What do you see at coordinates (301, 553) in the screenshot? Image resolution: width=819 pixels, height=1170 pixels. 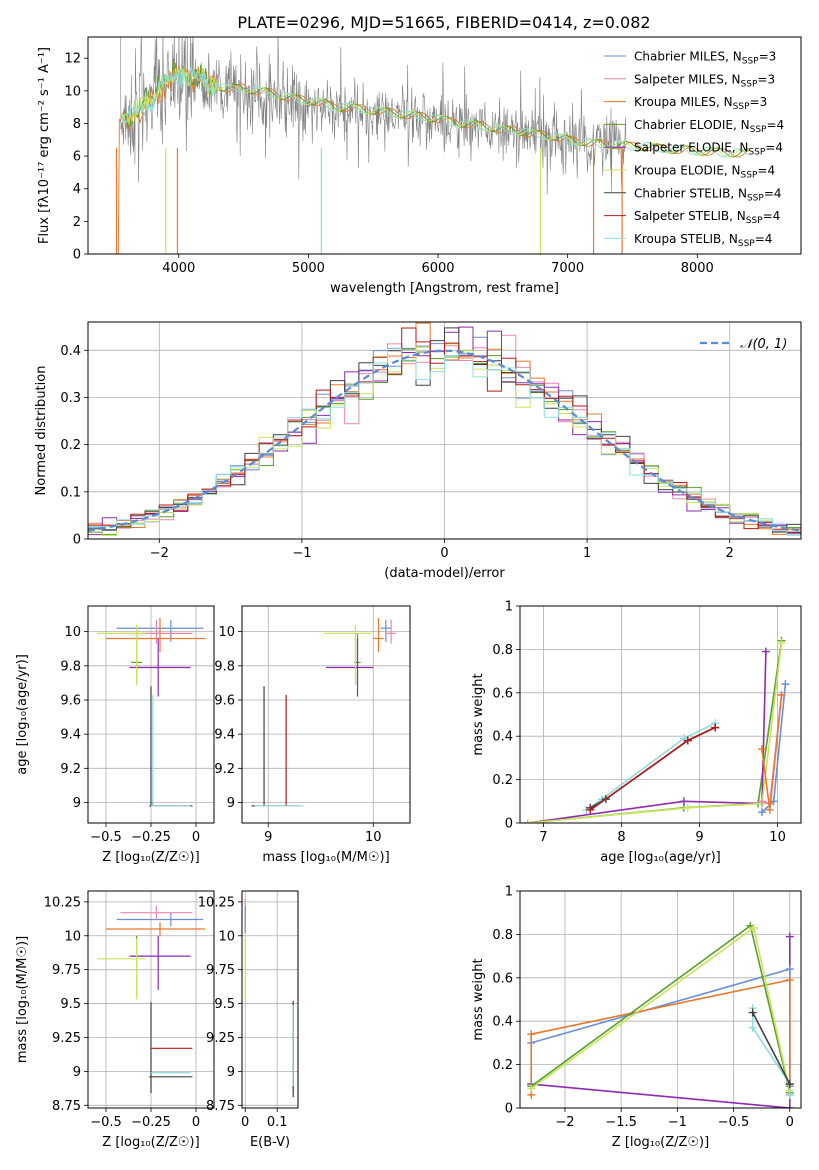 I see `x-tick-label: −1` at bounding box center [301, 553].